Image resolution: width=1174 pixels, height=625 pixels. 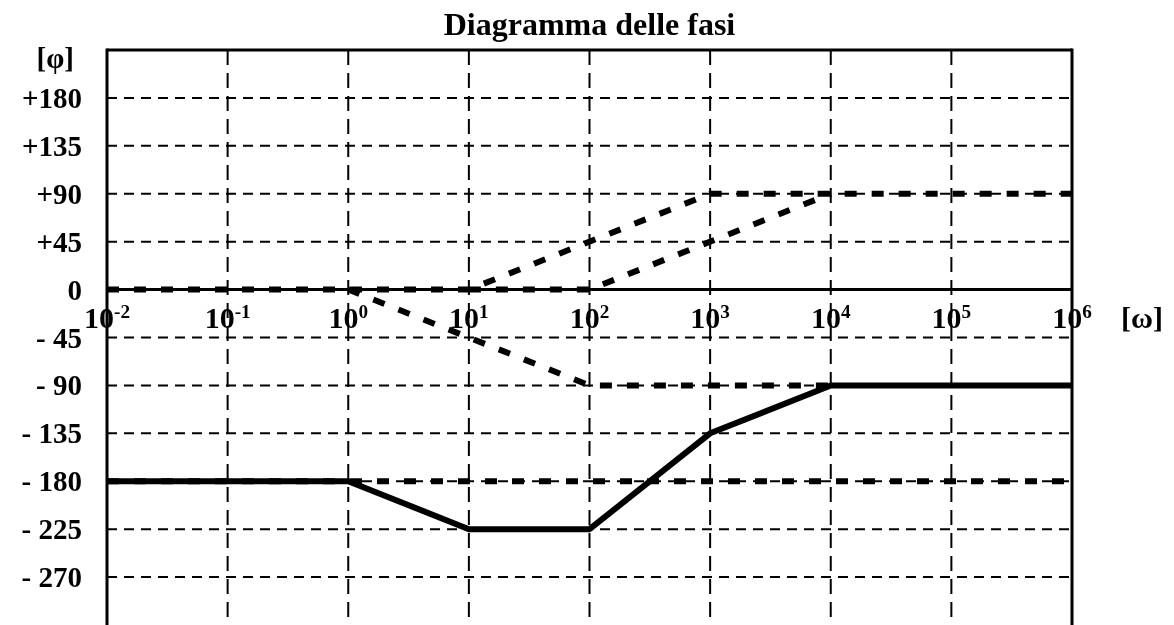 I want to click on x-tick-label: 10$^{-1}$, so click(x=227, y=317).